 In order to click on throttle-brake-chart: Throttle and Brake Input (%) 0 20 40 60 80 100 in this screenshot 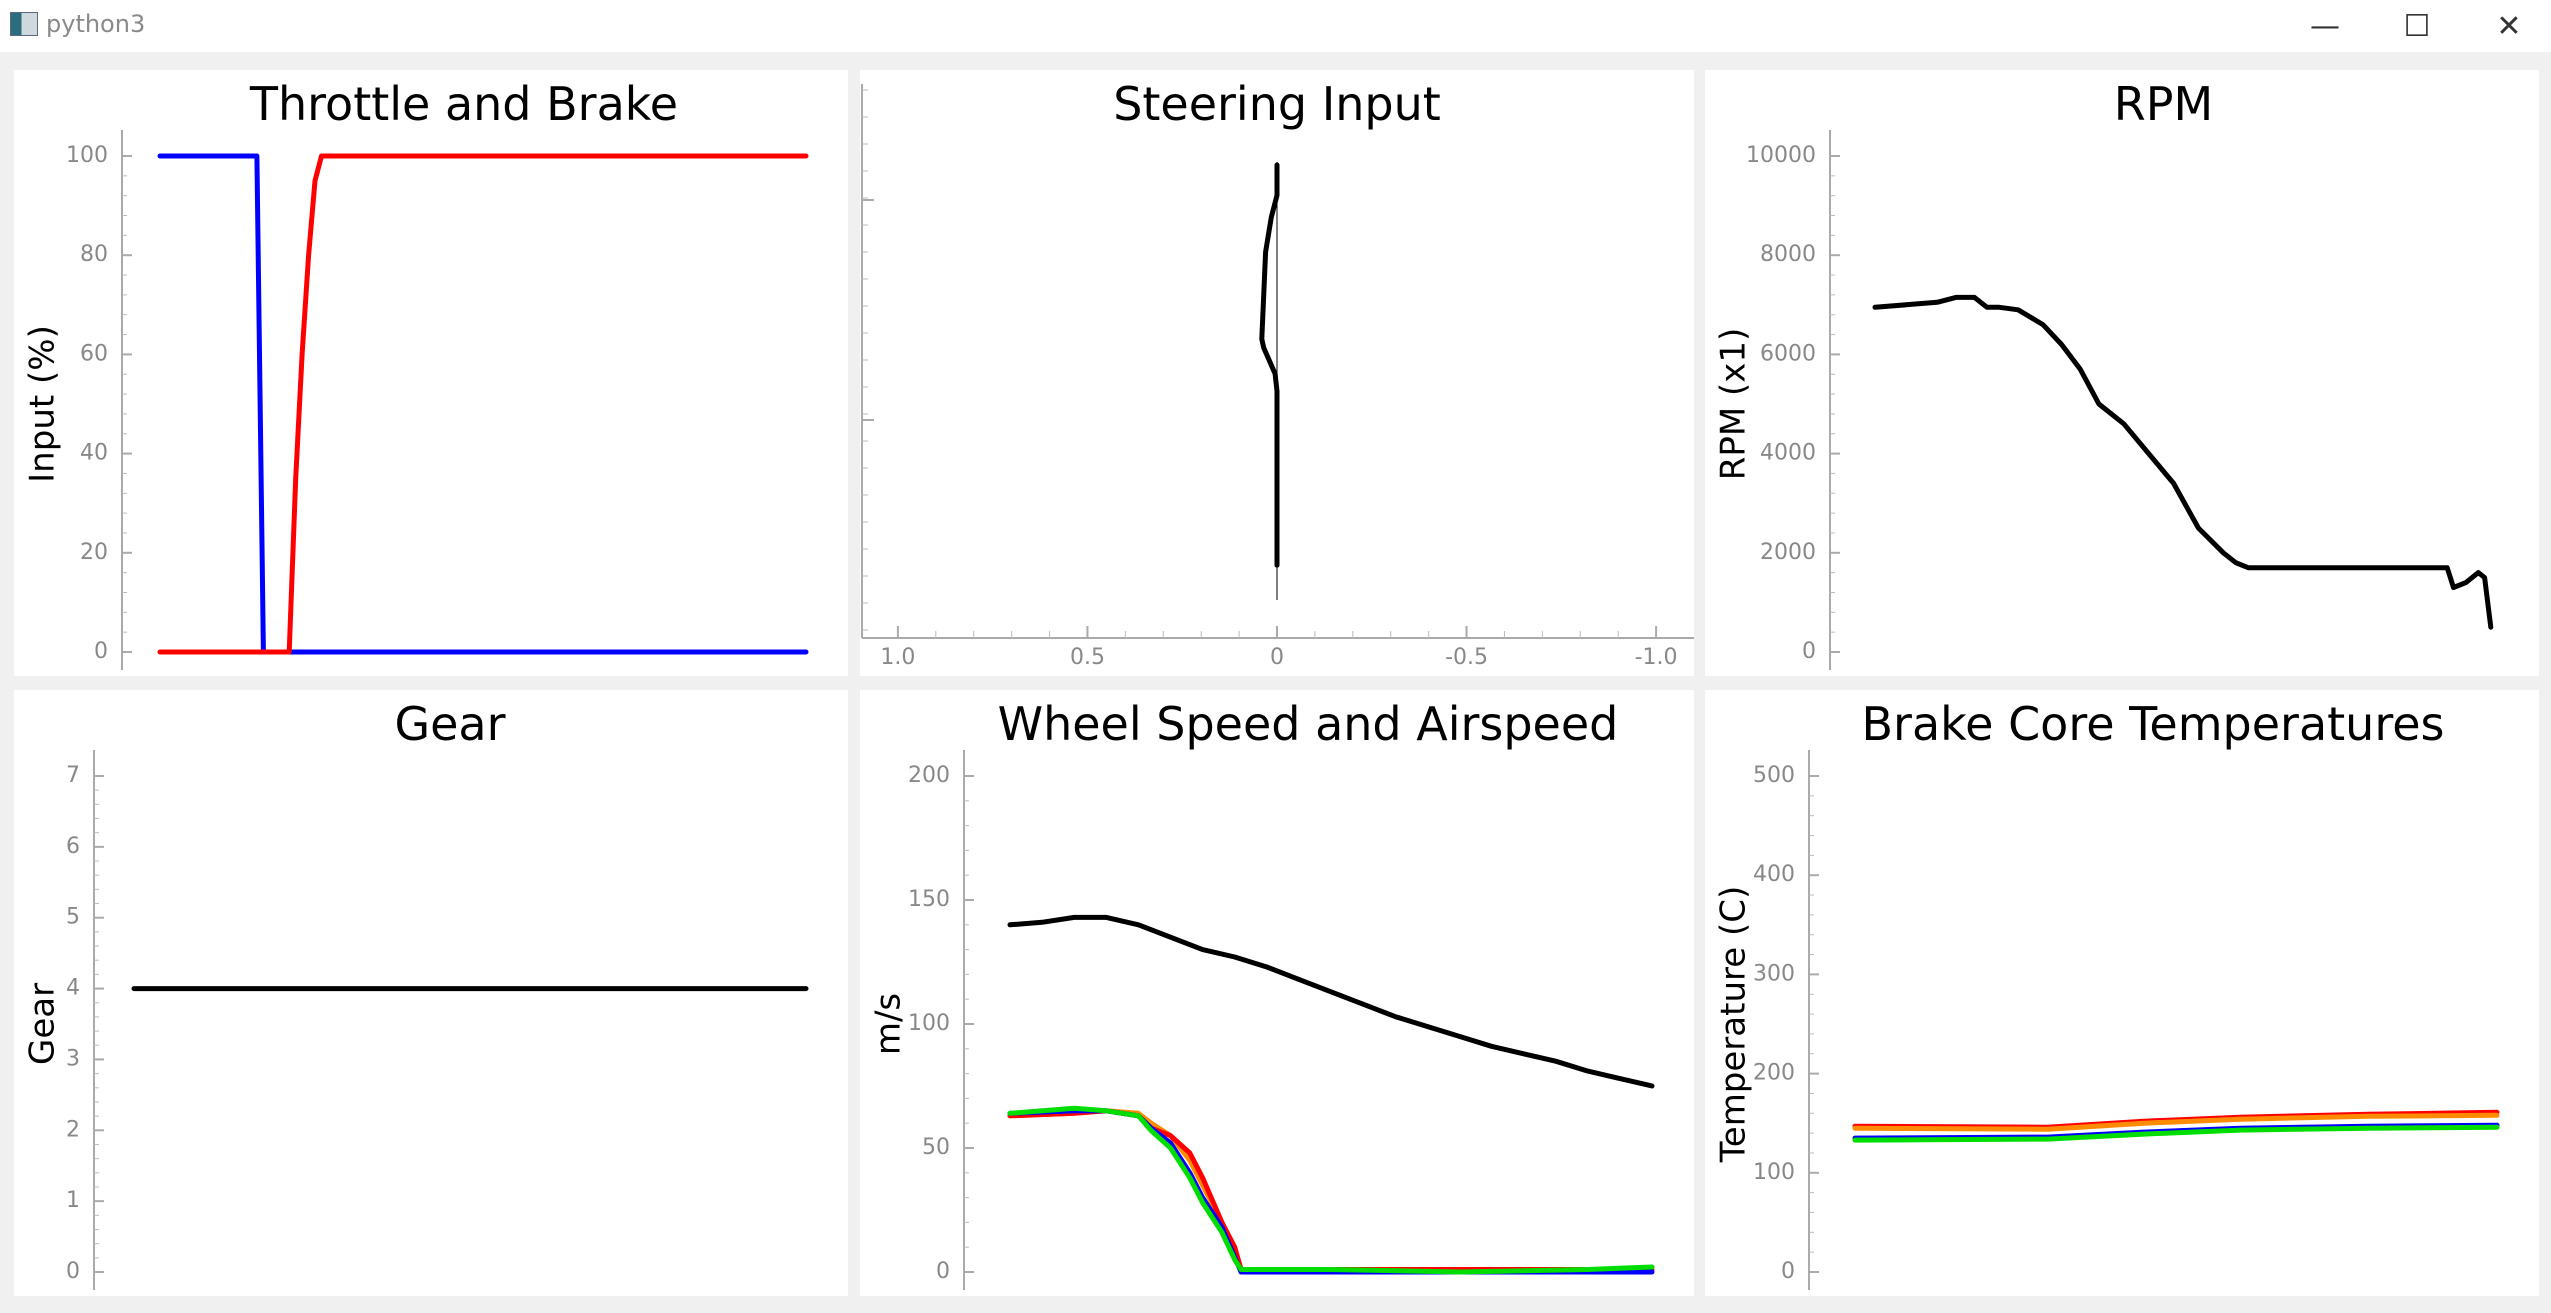, I will do `click(416, 373)`.